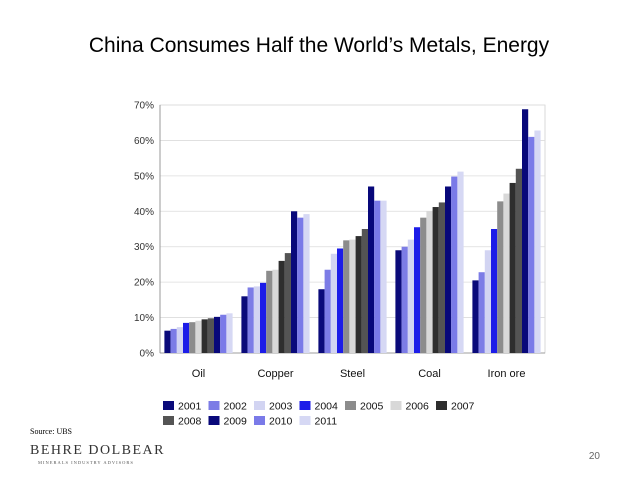 This screenshot has width=638, height=479. What do you see at coordinates (179, 340) in the screenshot?
I see `bar-oil-2003` at bounding box center [179, 340].